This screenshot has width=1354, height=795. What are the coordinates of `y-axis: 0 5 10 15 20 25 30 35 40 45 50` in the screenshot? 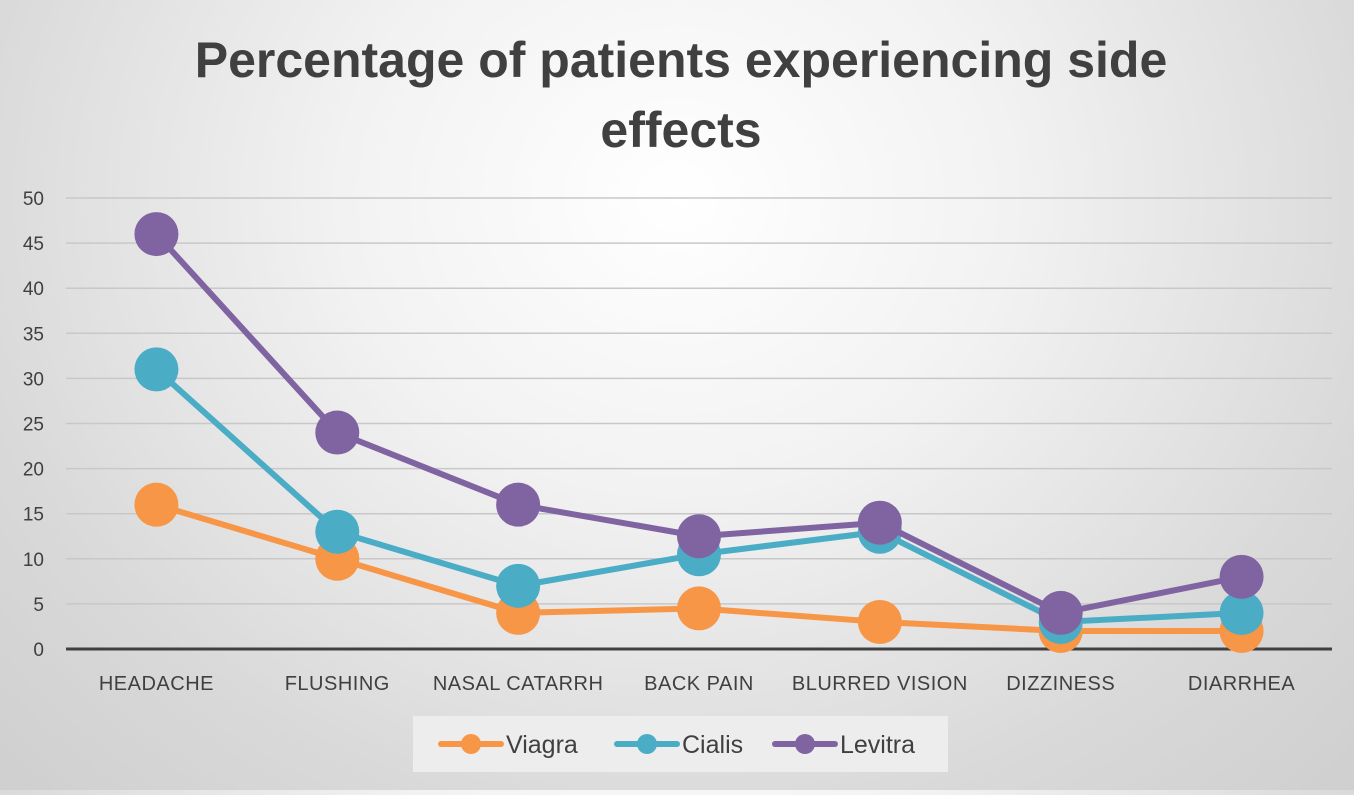 It's located at (33, 425).